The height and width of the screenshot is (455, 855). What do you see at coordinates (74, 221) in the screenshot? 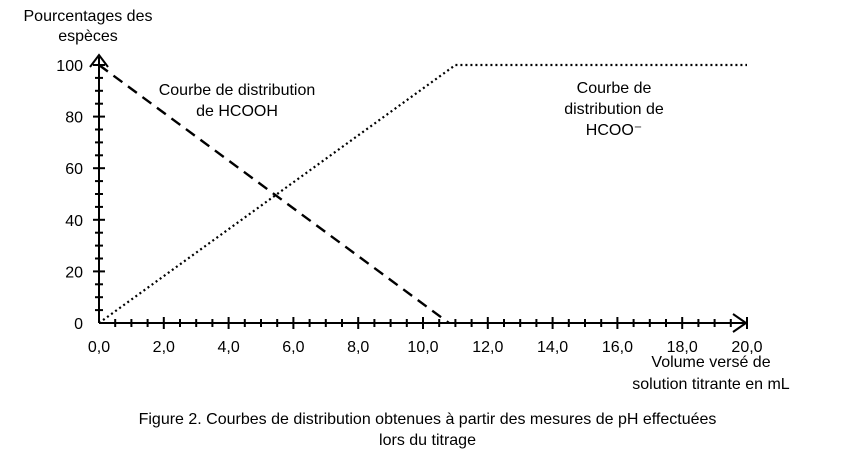
I see `y-tick-label: 40` at bounding box center [74, 221].